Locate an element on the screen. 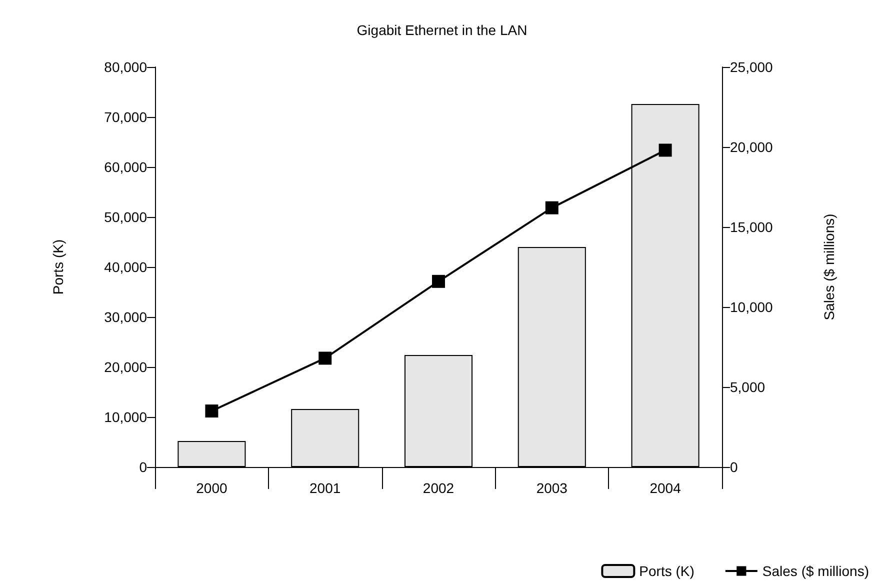 The image size is (884, 588). chart-title: Gigabit Ethernet in the LAN is located at coordinates (442, 30).